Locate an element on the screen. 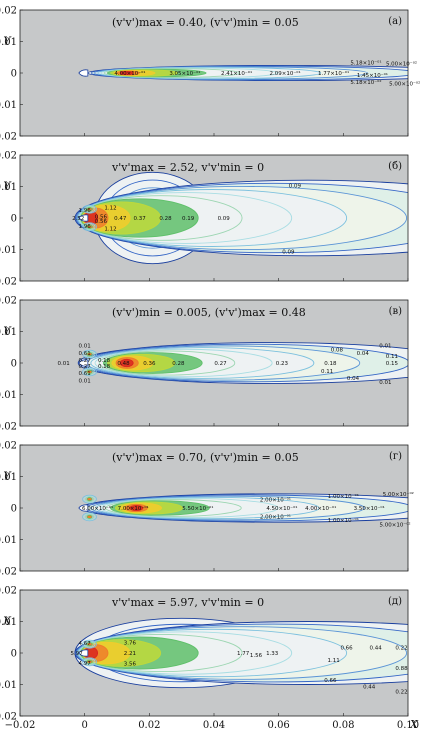  contour-label: 0.48 is located at coordinates (123, 364).